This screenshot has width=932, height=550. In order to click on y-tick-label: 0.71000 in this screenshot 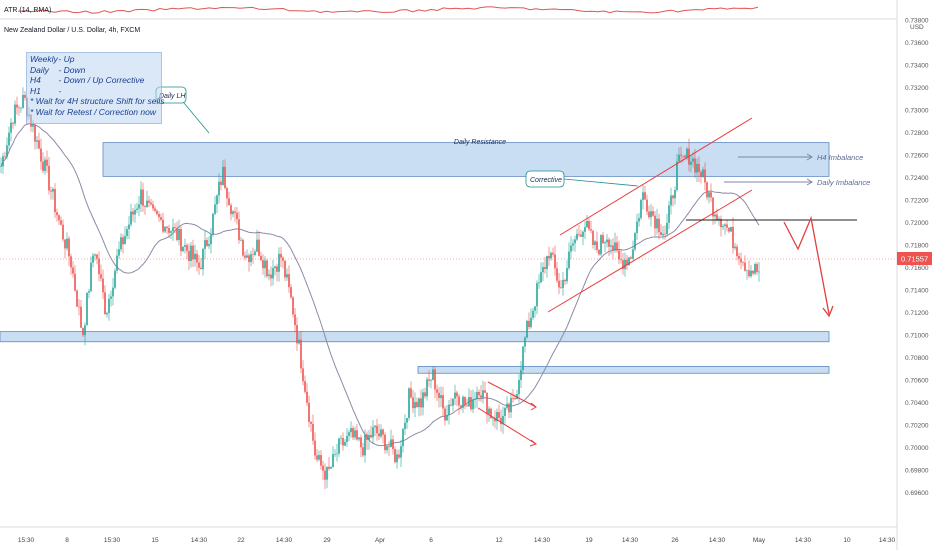, I will do `click(917, 336)`.